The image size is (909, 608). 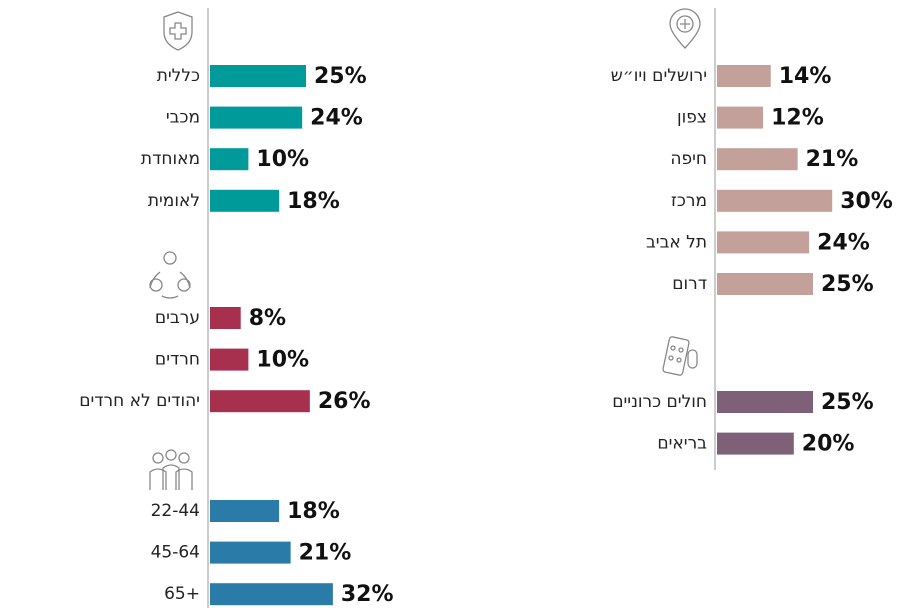 What do you see at coordinates (178, 31) in the screenshot?
I see `shield-icon` at bounding box center [178, 31].